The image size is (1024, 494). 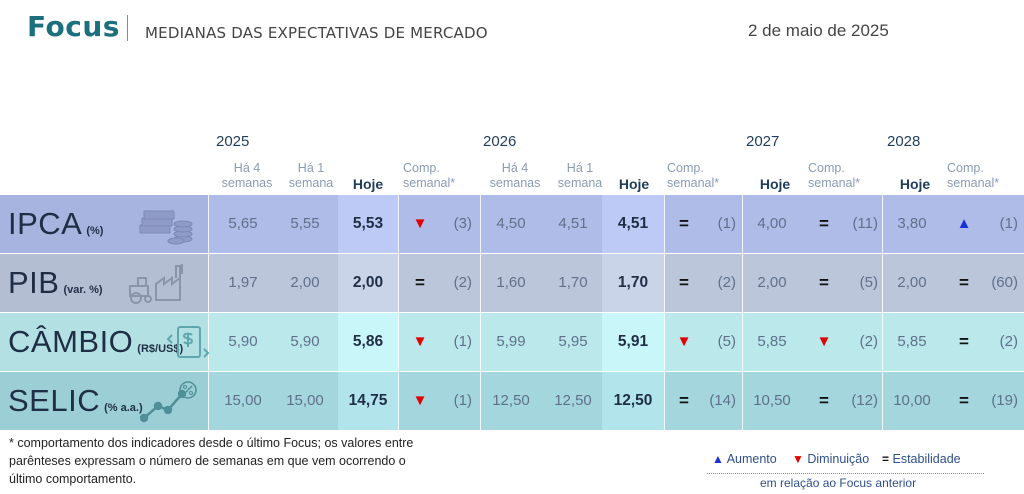 I want to click on indicator-unit: (var. %), so click(x=83, y=290).